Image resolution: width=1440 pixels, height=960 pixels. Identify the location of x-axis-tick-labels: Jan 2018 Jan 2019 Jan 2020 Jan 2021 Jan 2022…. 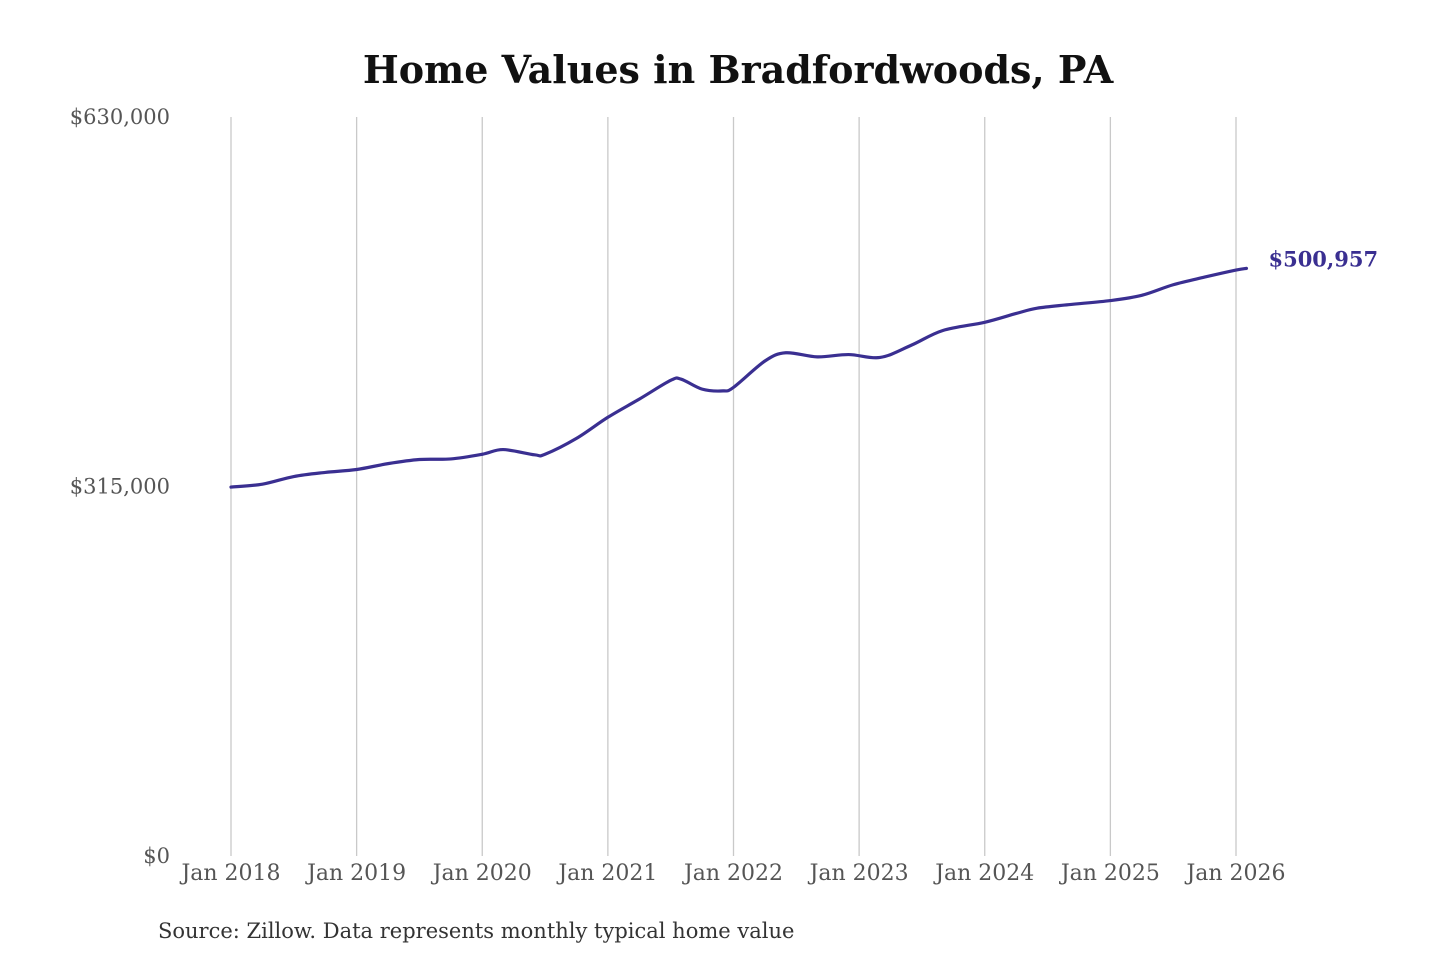
(732, 873).